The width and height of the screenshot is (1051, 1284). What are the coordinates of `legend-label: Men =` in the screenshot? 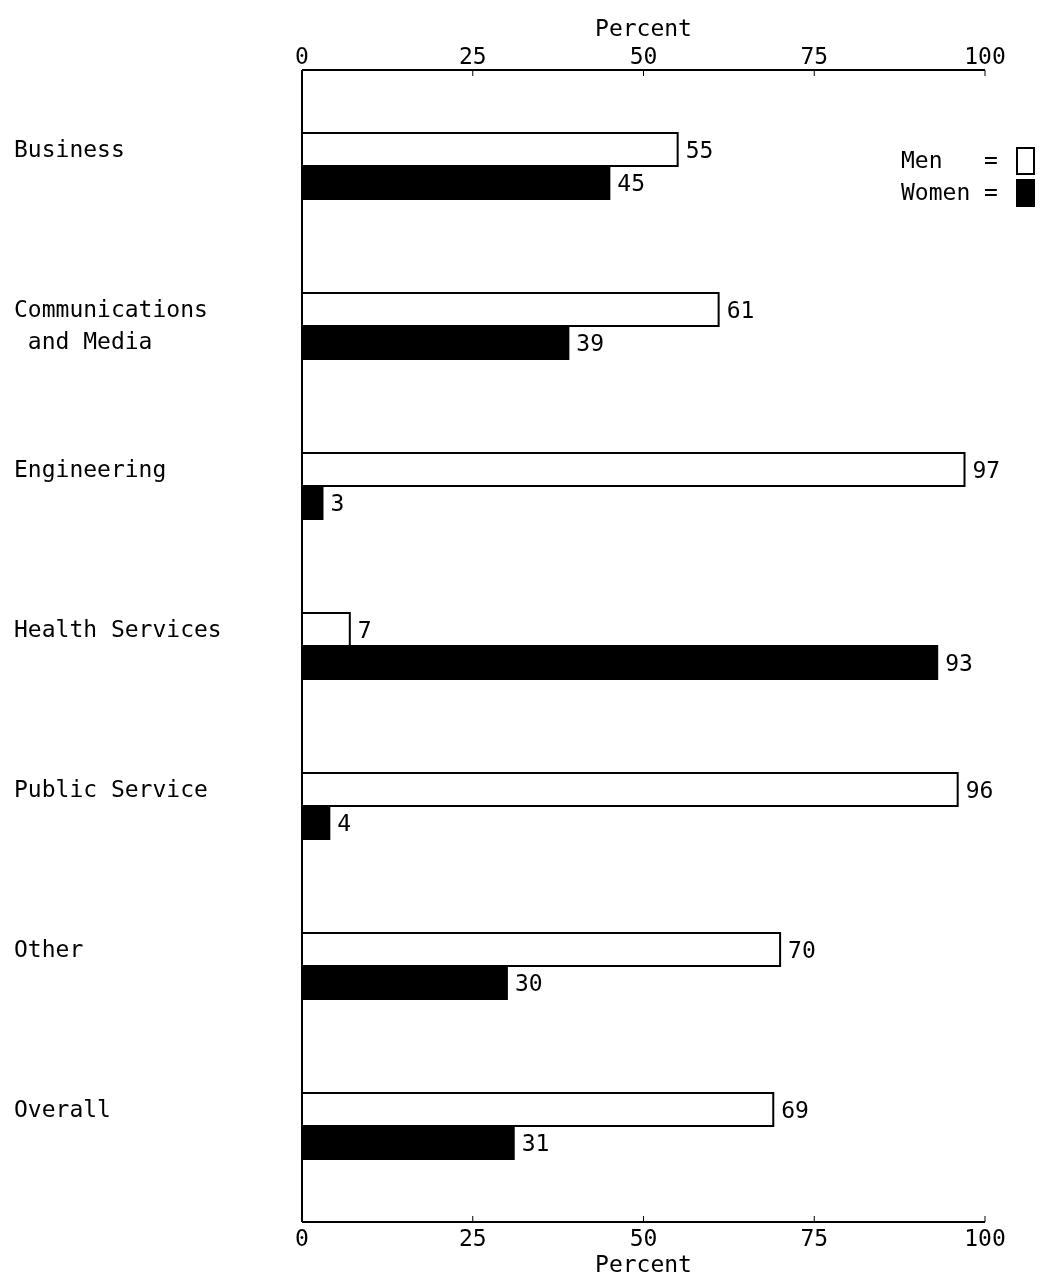 It's located at (949, 160).